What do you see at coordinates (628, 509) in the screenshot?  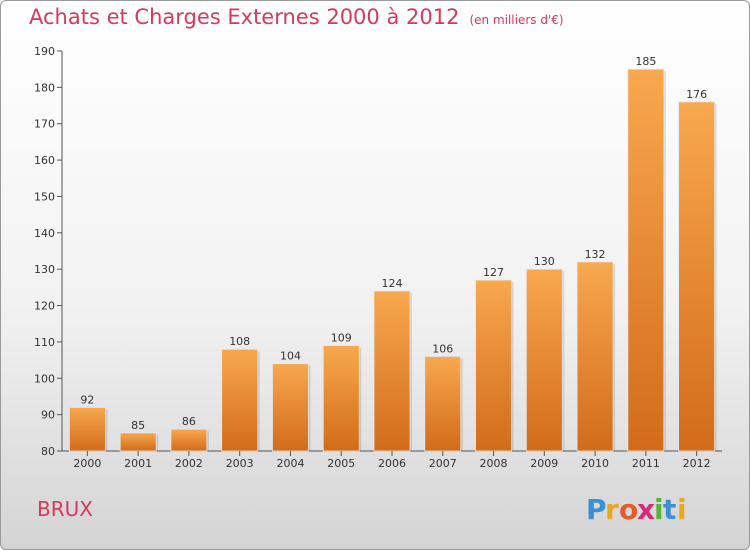 I see `svg-text: o` at bounding box center [628, 509].